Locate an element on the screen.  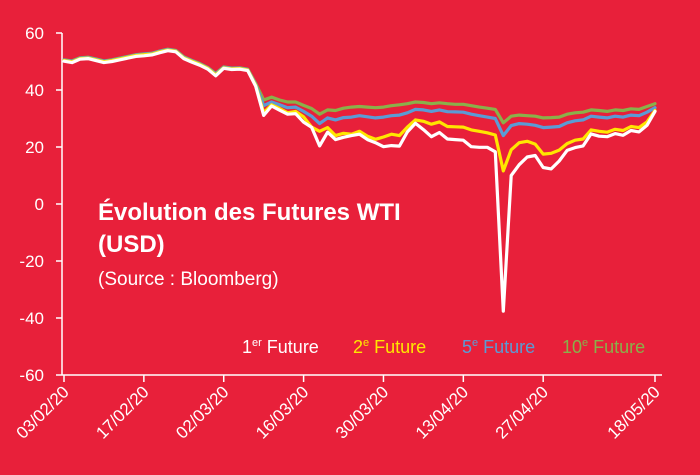
x-tick-label: 02/03/20 is located at coordinates (202, 412).